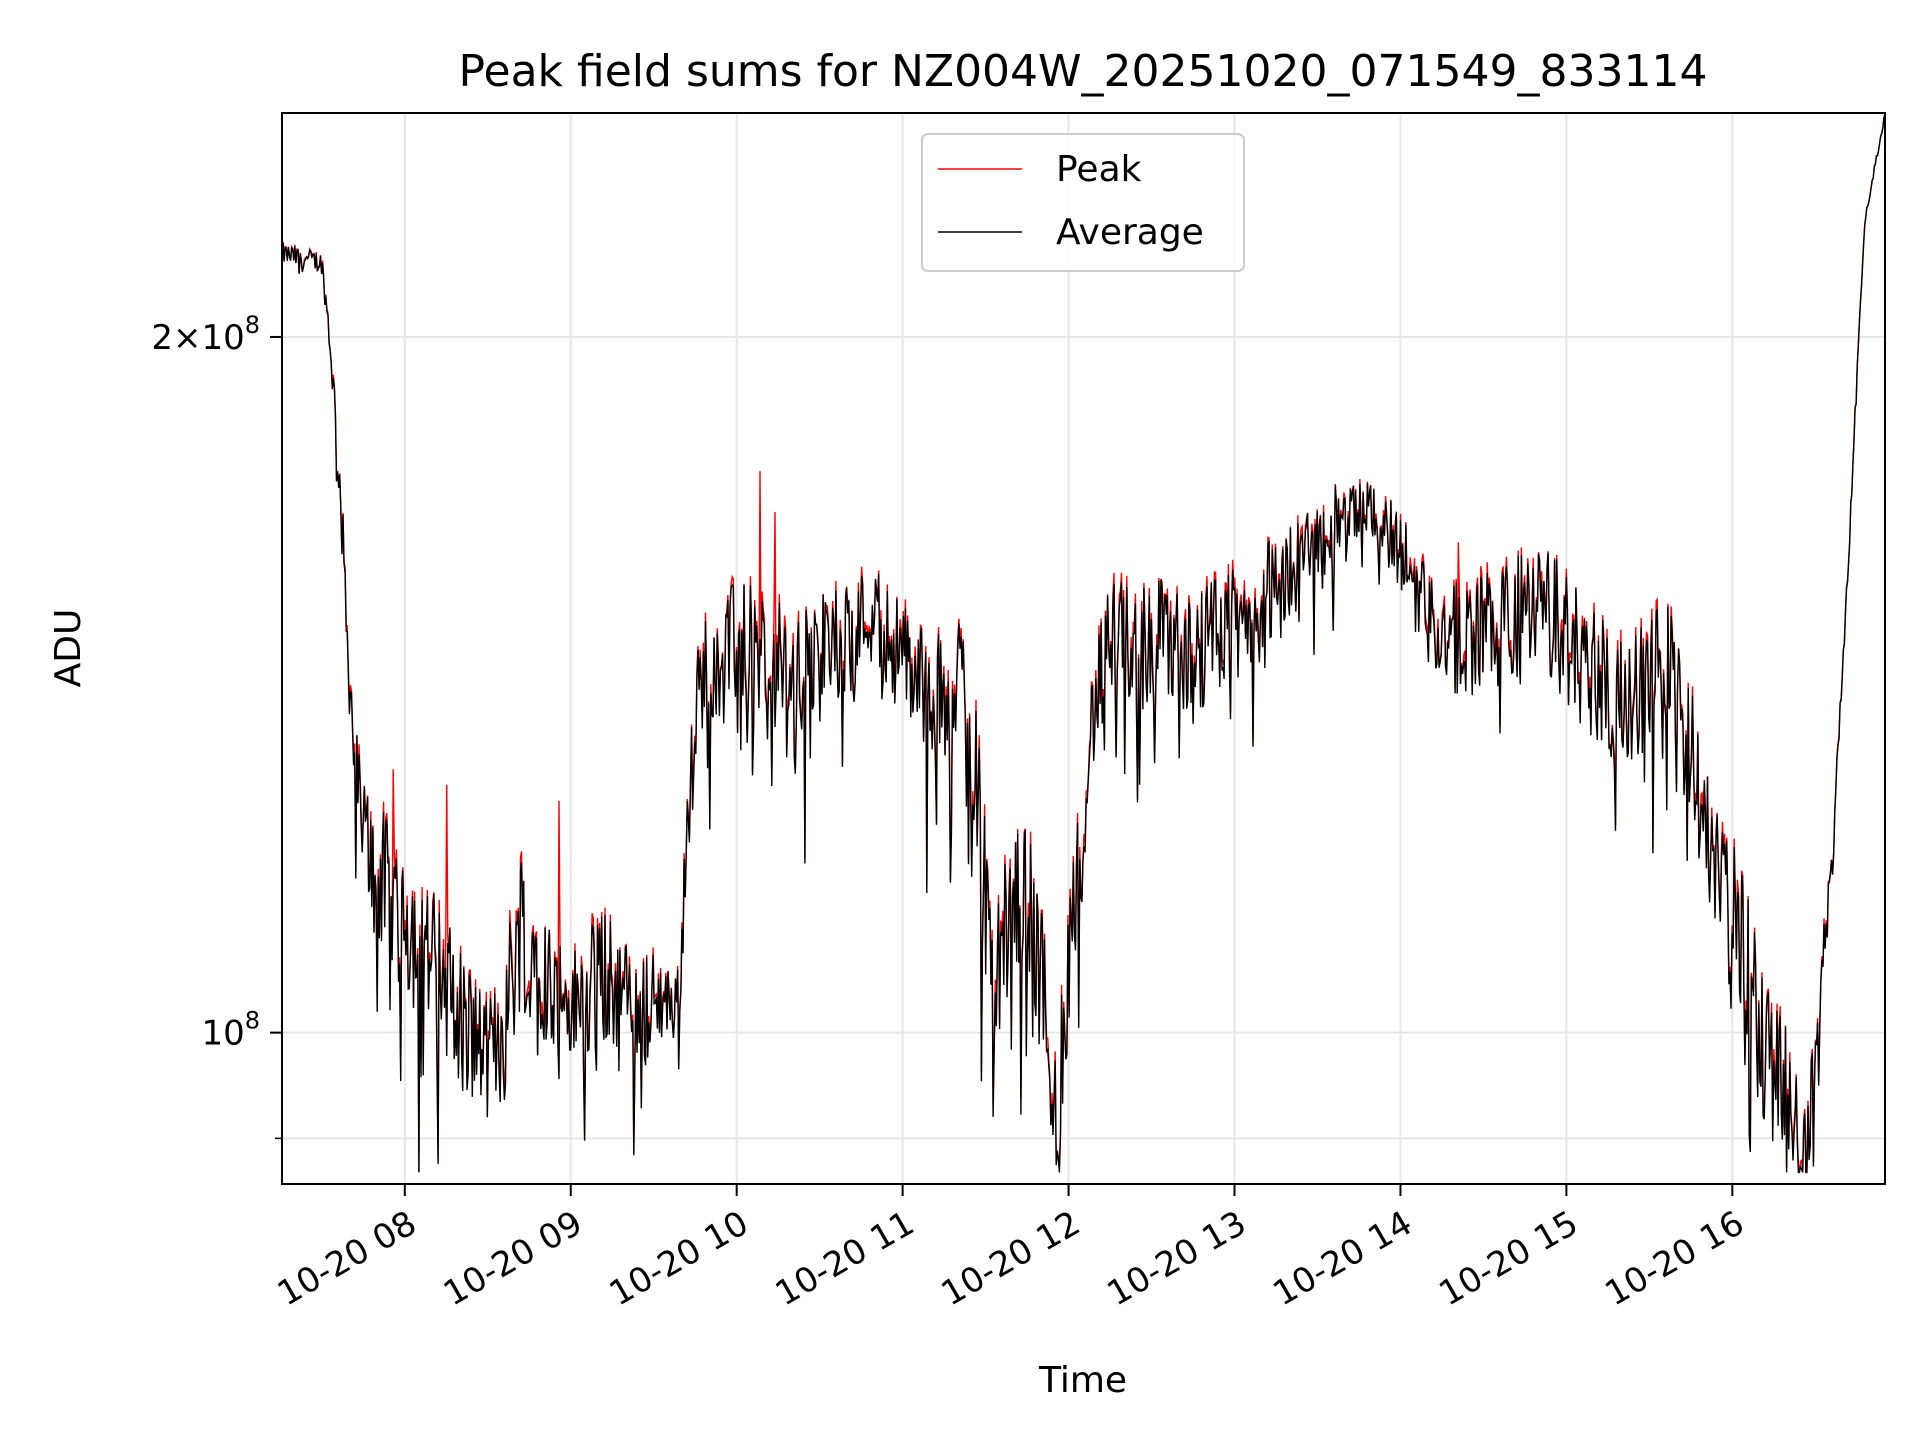 The width and height of the screenshot is (1920, 1440). Describe the element at coordinates (68, 648) in the screenshot. I see `y-axis-label: ADU` at that location.